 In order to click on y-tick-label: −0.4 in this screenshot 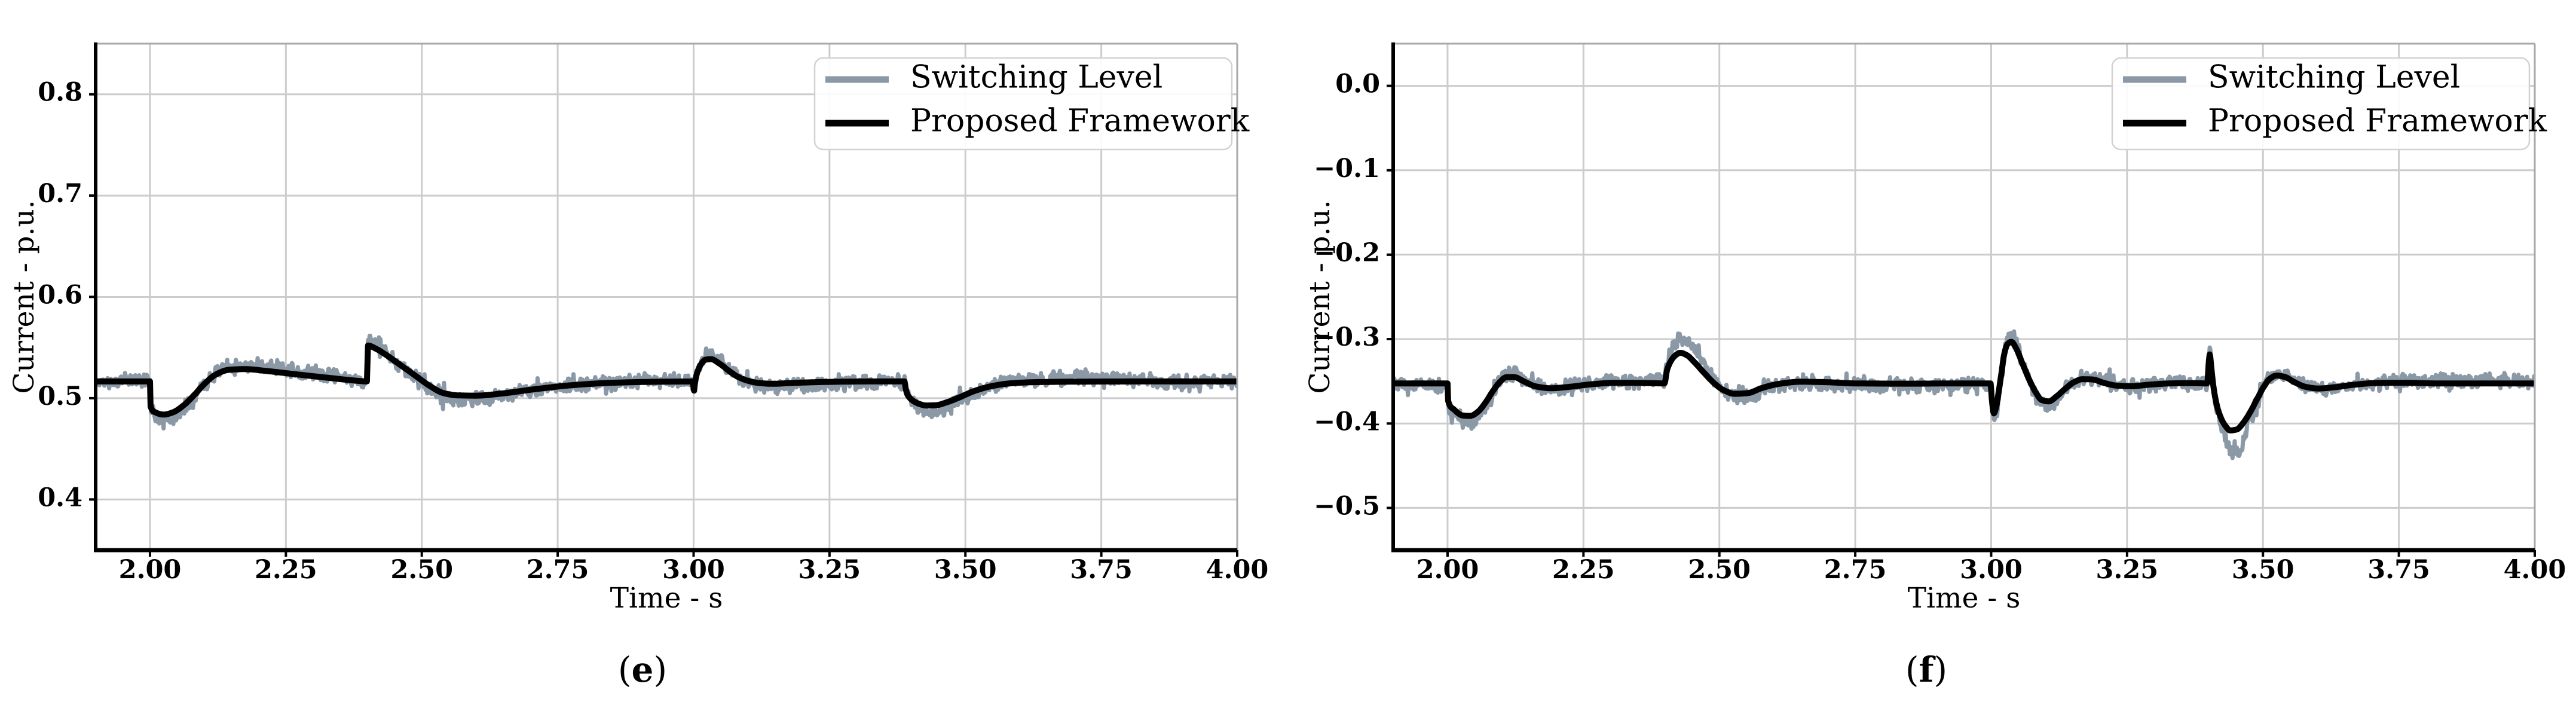, I will do `click(1347, 422)`.